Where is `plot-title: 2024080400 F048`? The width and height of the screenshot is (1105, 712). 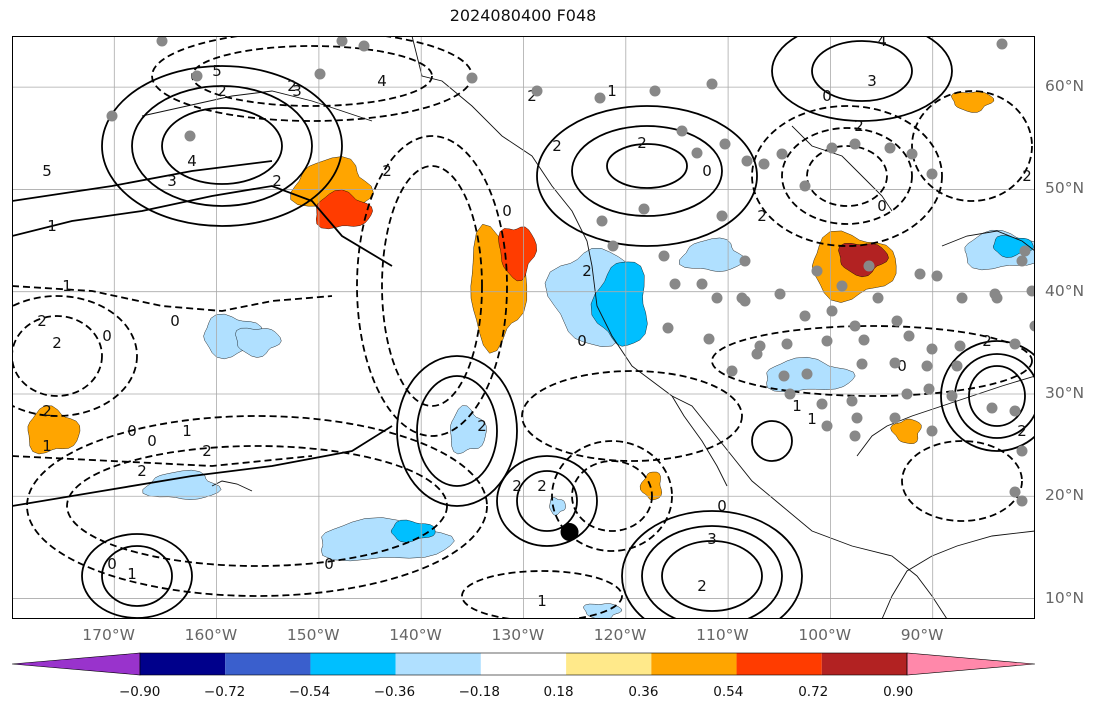
plot-title: 2024080400 F048 is located at coordinates (523, 15).